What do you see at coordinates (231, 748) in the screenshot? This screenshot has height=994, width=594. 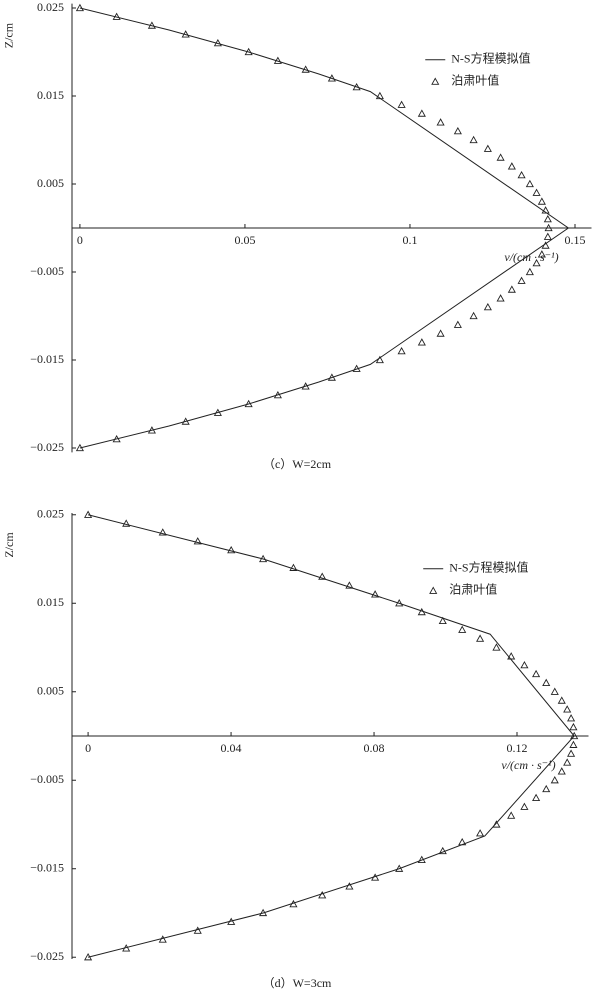 I see `x-tick-label: 0.04` at bounding box center [231, 748].